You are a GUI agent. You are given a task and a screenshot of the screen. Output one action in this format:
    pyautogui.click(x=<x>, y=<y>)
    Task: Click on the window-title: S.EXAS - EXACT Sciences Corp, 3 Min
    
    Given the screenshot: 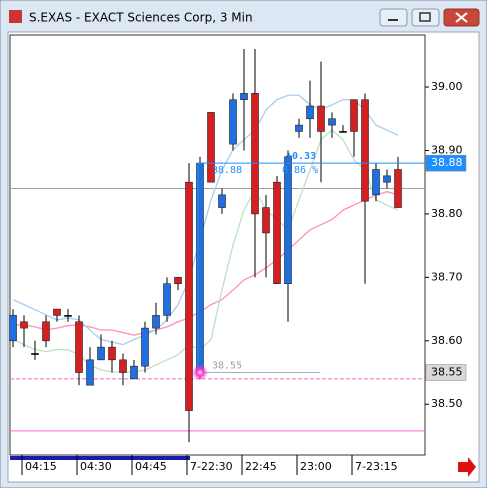 What is the action you would take?
    pyautogui.click(x=141, y=18)
    